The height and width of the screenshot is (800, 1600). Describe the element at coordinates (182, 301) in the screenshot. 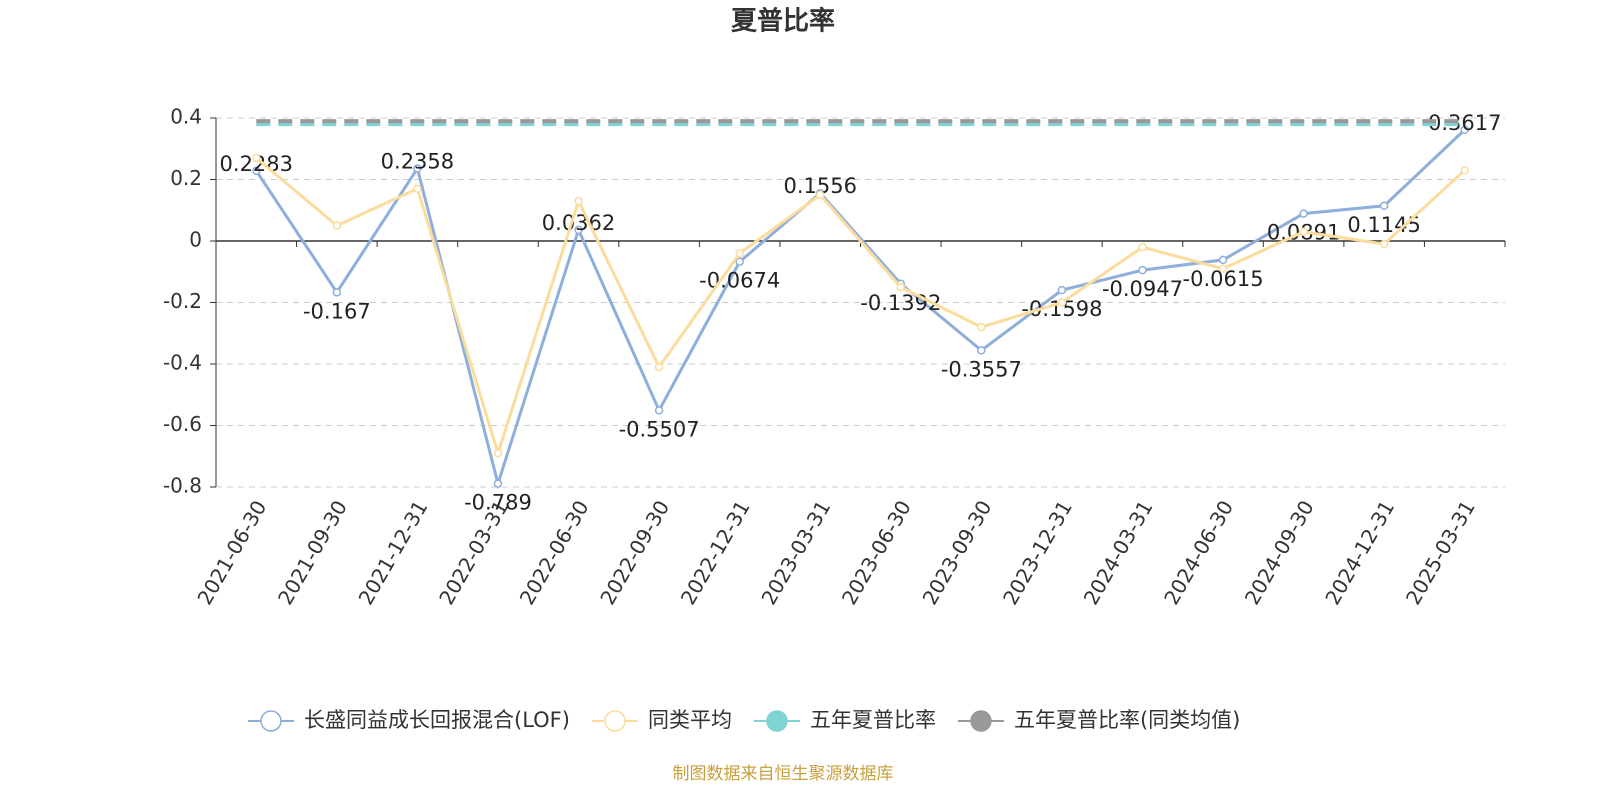

I see `y-tick-label: -0.2` at that location.